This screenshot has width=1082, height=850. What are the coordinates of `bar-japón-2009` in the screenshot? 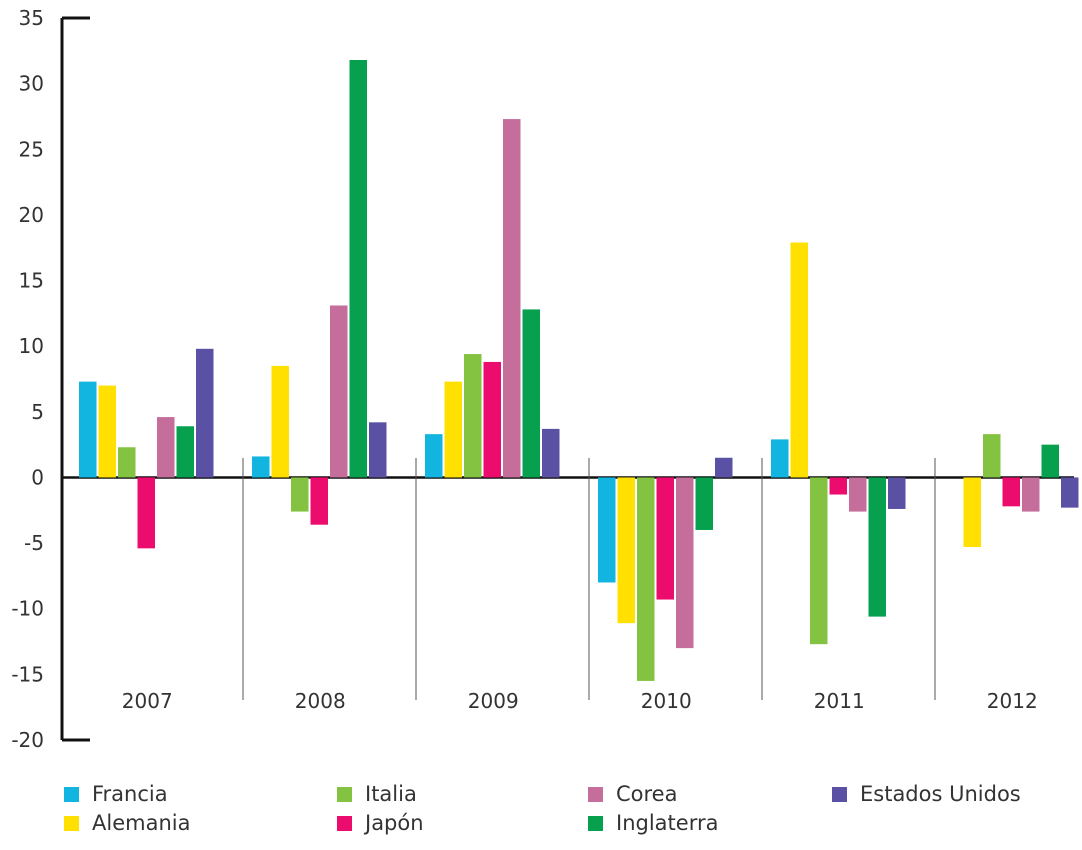 It's located at (492, 419).